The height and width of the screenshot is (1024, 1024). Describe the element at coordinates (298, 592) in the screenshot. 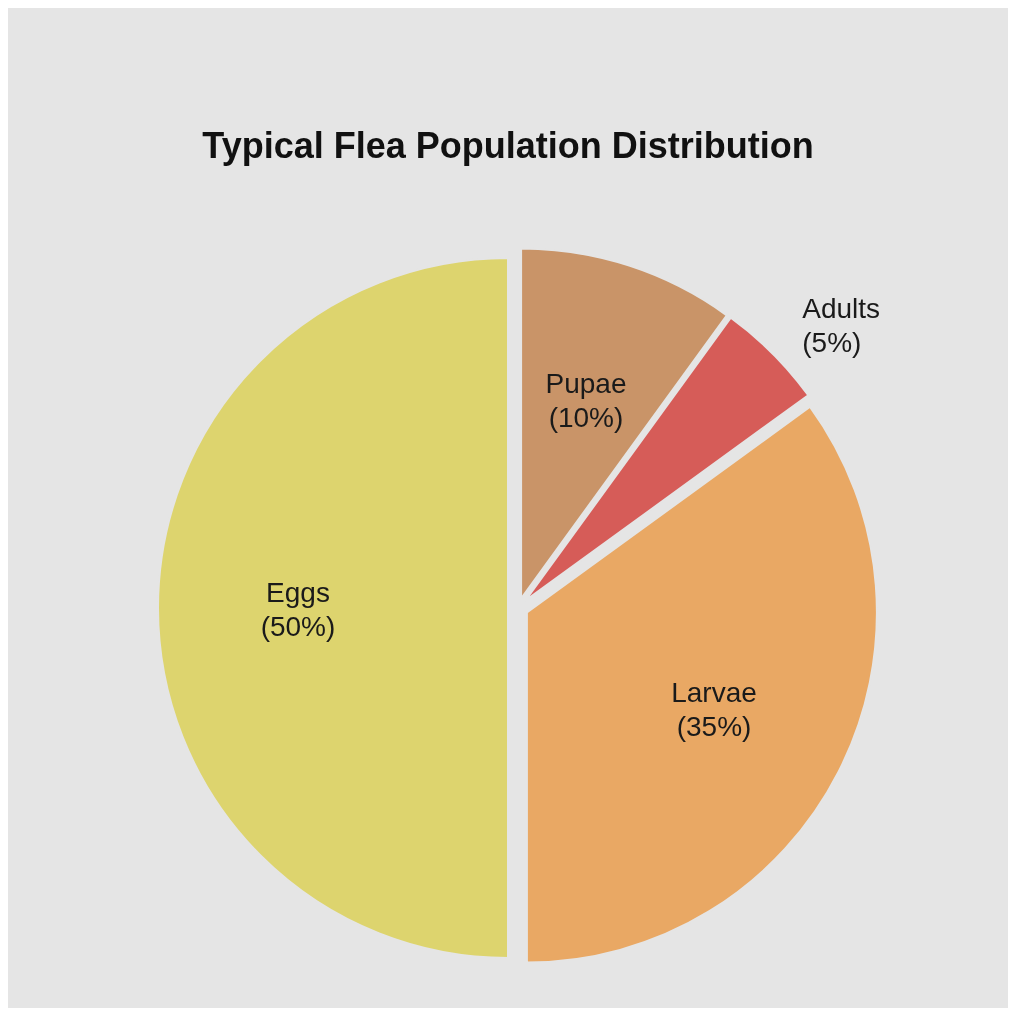

I see `slice-label: Eggs` at that location.